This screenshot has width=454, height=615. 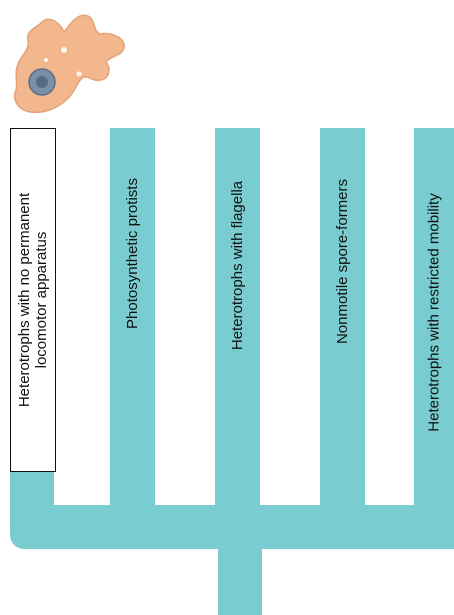 I want to click on tree-trunk, so click(x=240, y=581).